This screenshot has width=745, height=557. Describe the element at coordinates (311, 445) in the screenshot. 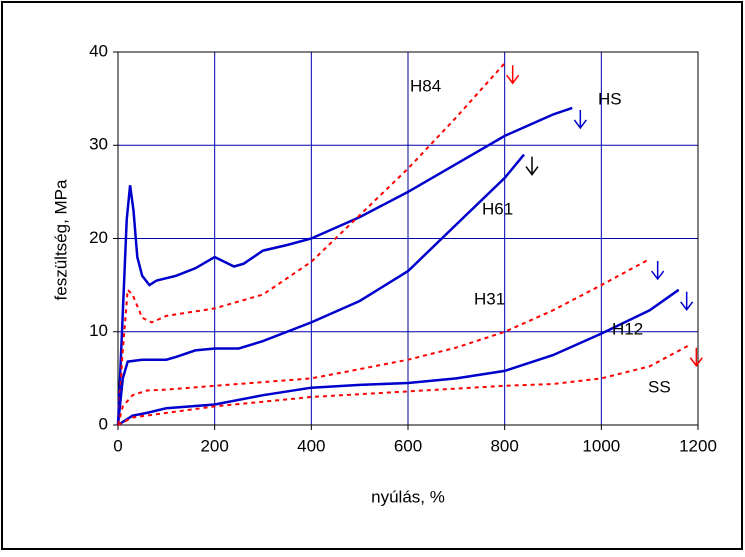

I see `x-tick-label: 400` at that location.